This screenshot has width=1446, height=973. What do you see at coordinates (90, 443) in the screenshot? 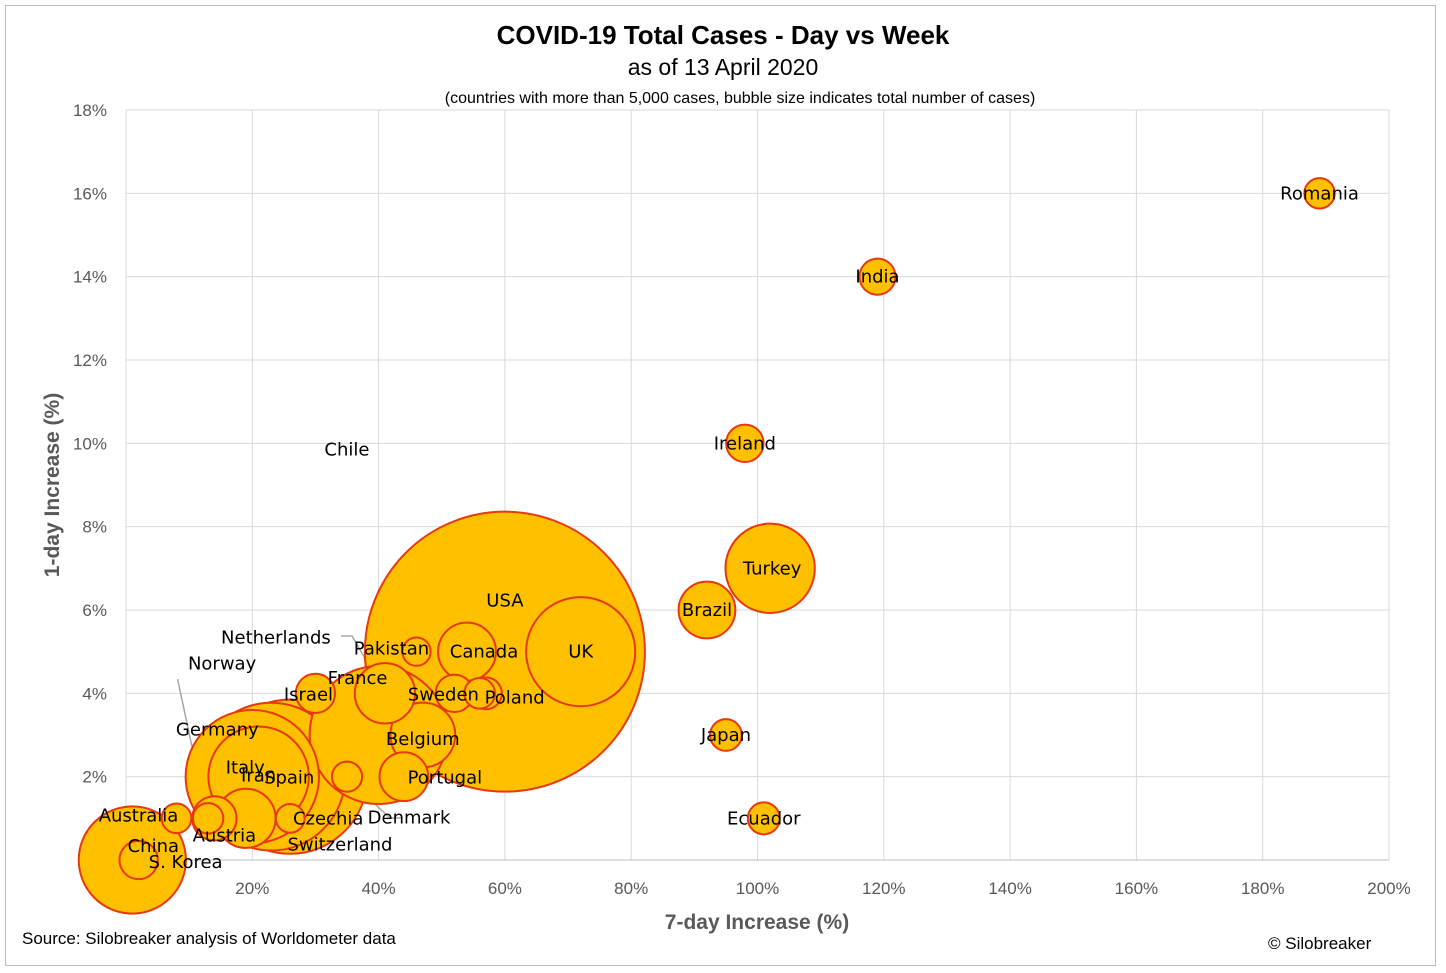
I see `y-tick-label: 10%` at bounding box center [90, 443].